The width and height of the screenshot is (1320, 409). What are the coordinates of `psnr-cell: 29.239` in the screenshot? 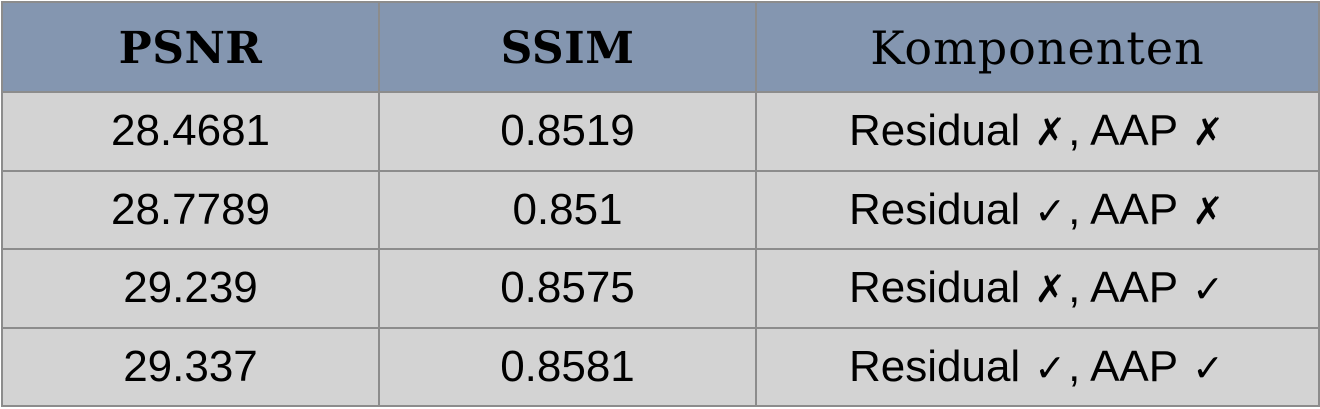 It's located at (190, 288).